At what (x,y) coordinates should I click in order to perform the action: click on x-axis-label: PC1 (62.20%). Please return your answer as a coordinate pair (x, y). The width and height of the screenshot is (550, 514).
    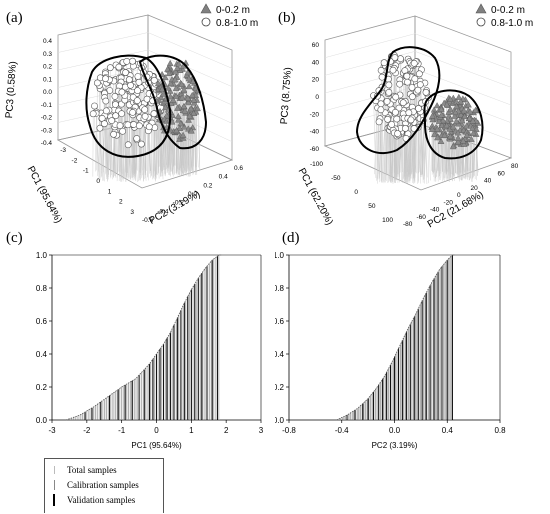
    Looking at the image, I should click on (315, 197).